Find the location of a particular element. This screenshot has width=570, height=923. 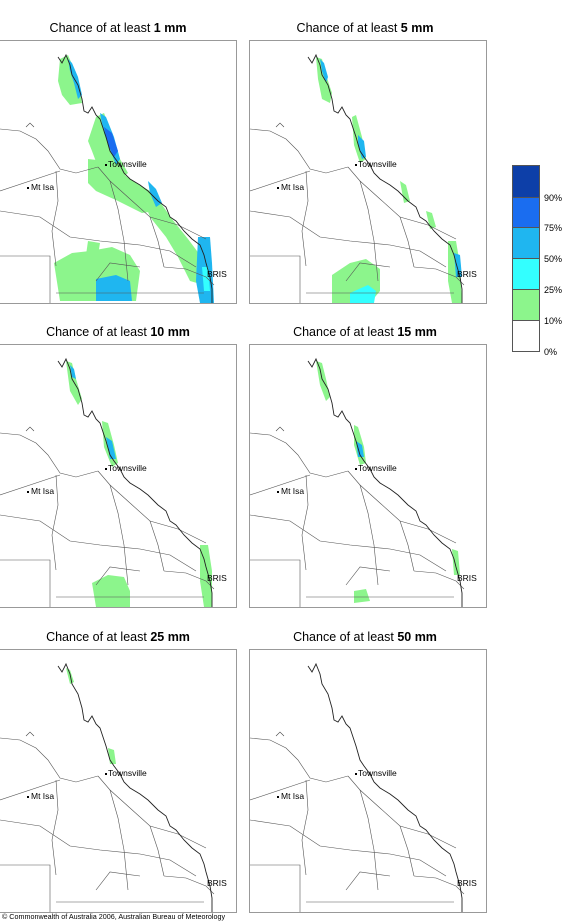

legend-label-75: 75% is located at coordinates (553, 228).